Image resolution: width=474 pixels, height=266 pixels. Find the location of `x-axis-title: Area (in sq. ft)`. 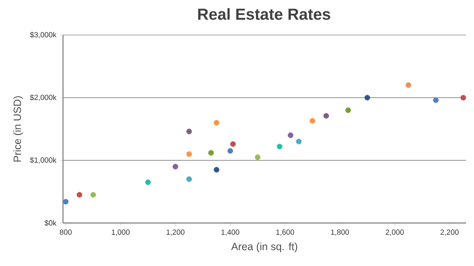

x-axis-title: Area (in sq. ft) is located at coordinates (264, 247).